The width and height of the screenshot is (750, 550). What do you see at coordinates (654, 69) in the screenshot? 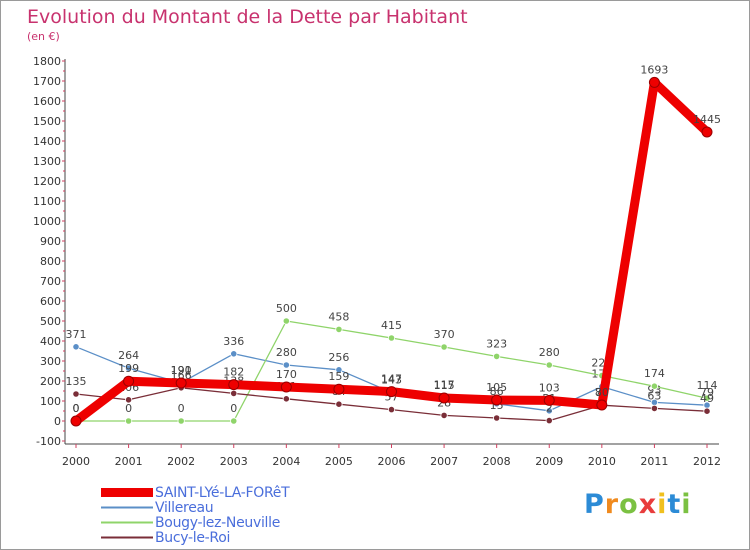
I see `data-label-saint-ly-la-for-t-2011: 1693` at bounding box center [654, 69].